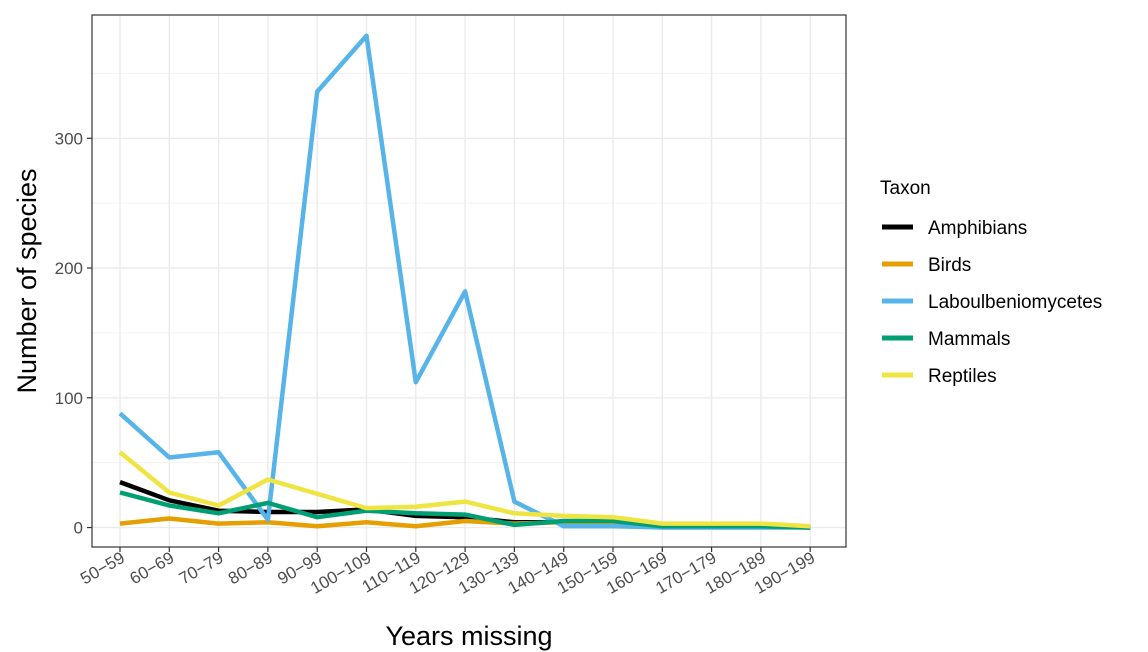 This screenshot has height=652, width=1148. I want to click on legend-label-amphibians: Amphibians, so click(977, 228).